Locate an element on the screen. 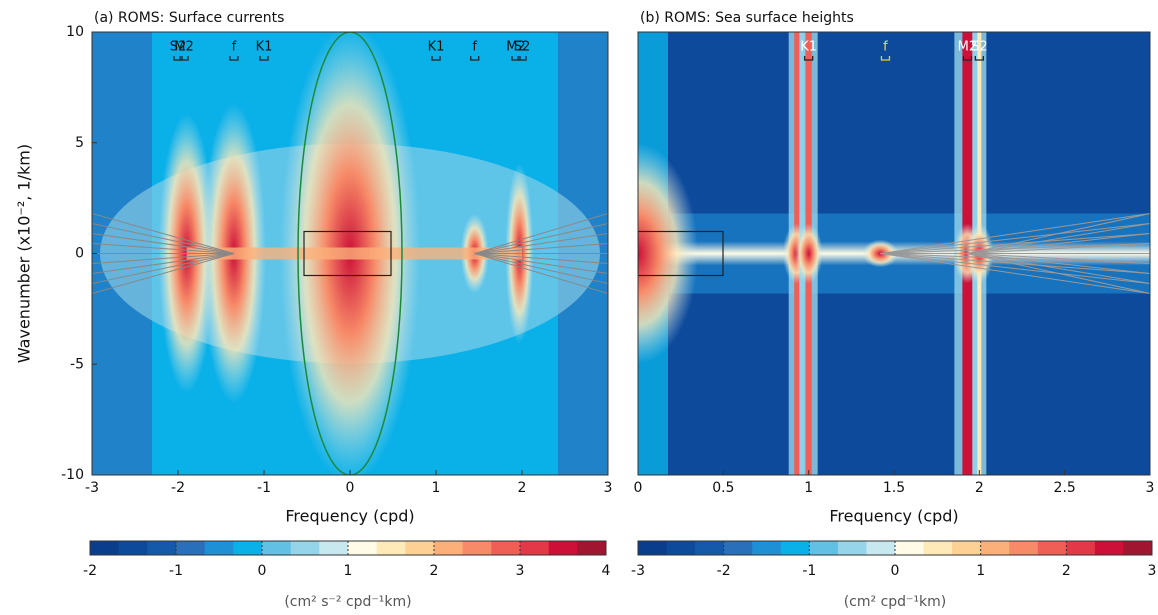 The height and width of the screenshot is (615, 1158). colorbar-tick-label: 3 is located at coordinates (520, 571).